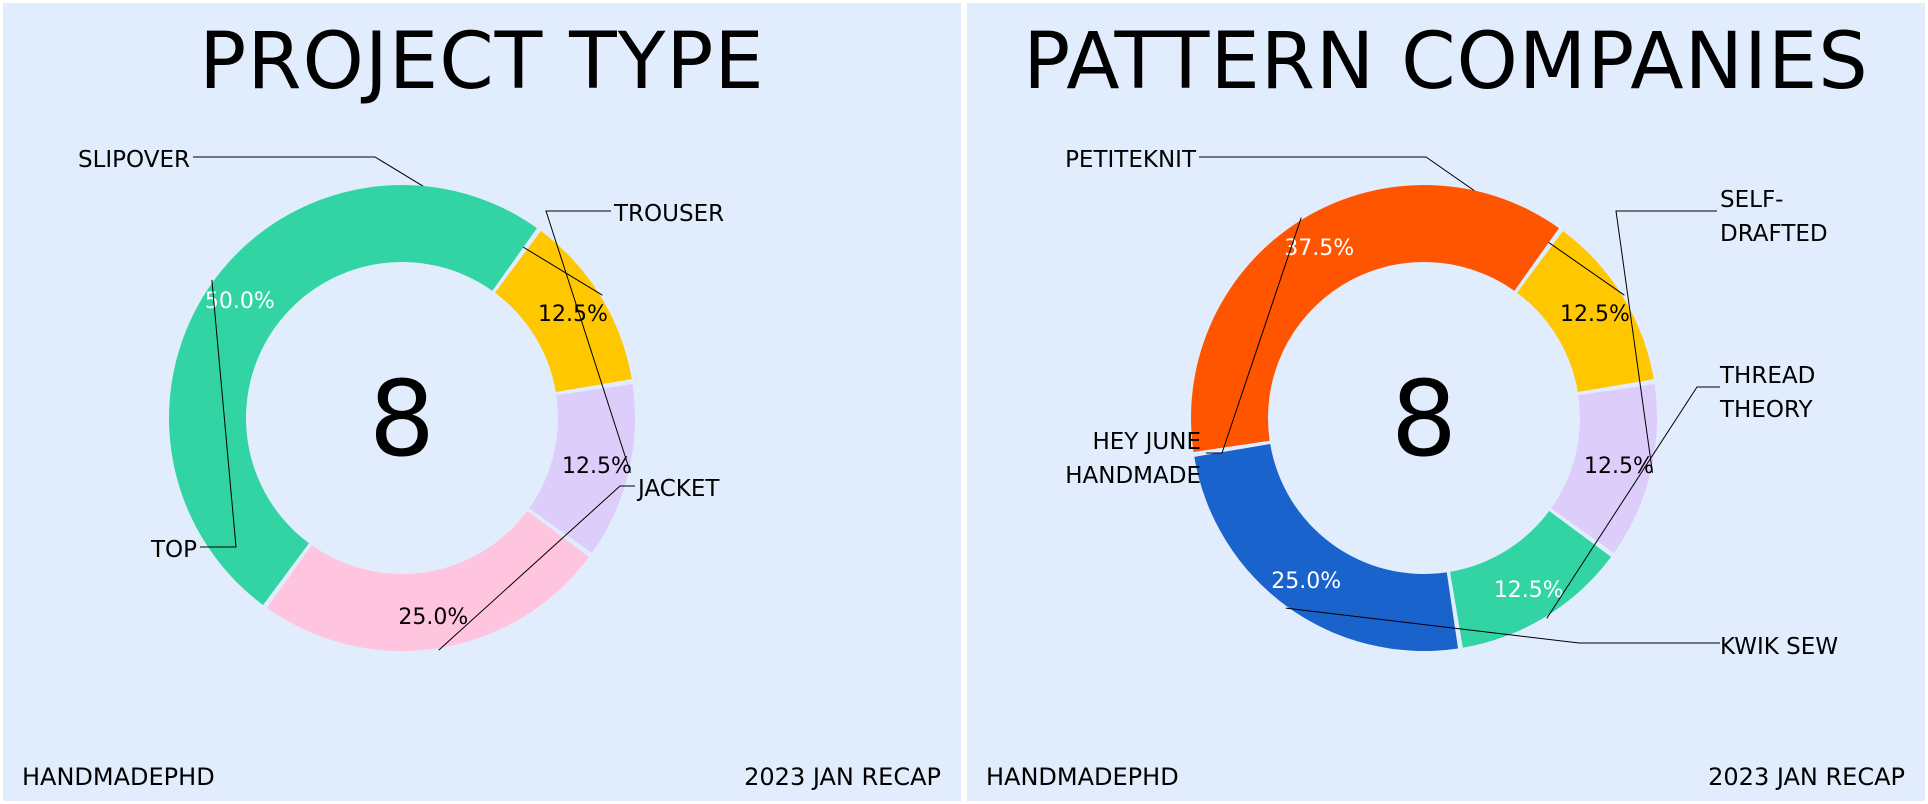  What do you see at coordinates (1319, 248) in the screenshot?
I see `pct-label-hey-june-handmade: 37.5%` at bounding box center [1319, 248].